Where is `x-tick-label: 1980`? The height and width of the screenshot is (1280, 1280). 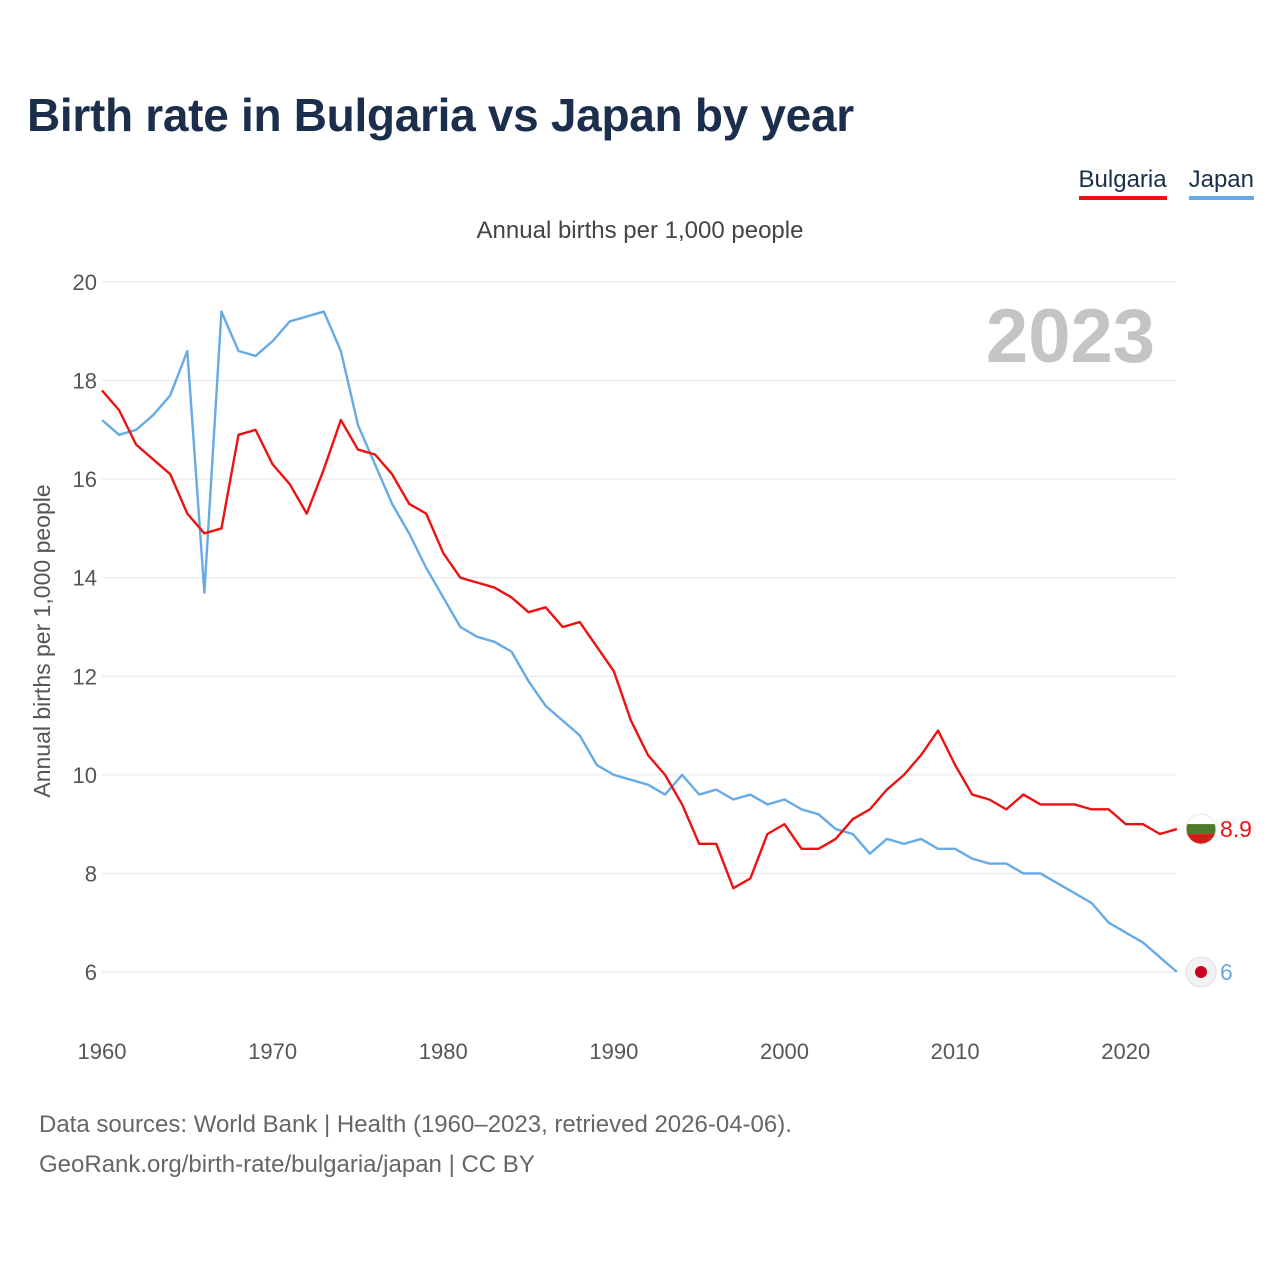 x-tick-label: 1980 is located at coordinates (443, 1051).